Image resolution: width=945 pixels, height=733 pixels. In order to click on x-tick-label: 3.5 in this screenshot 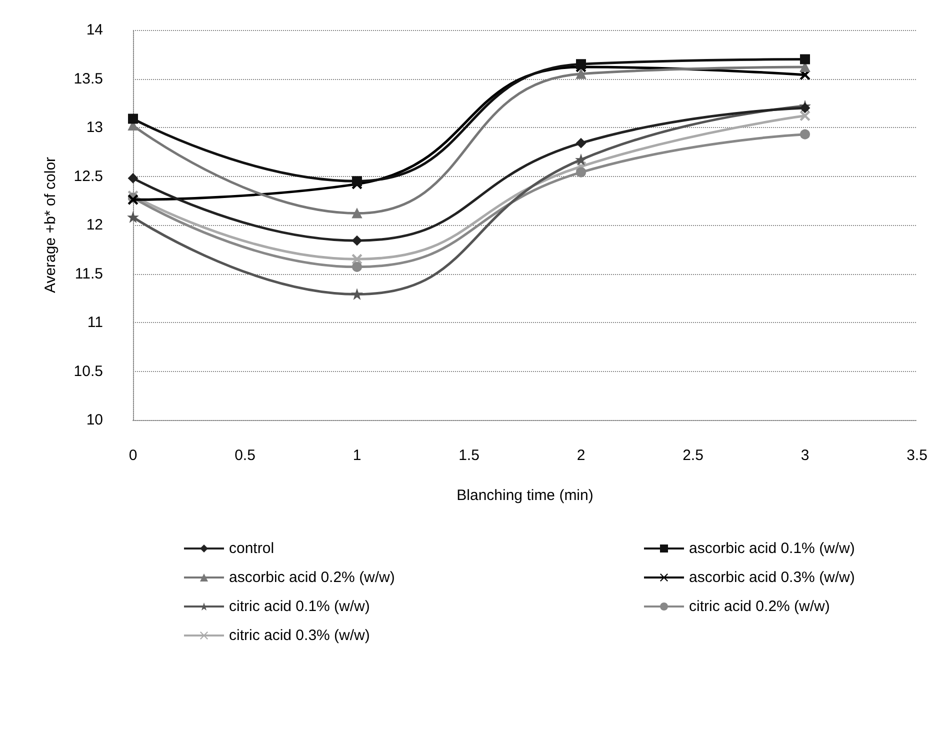, I will do `click(917, 455)`.